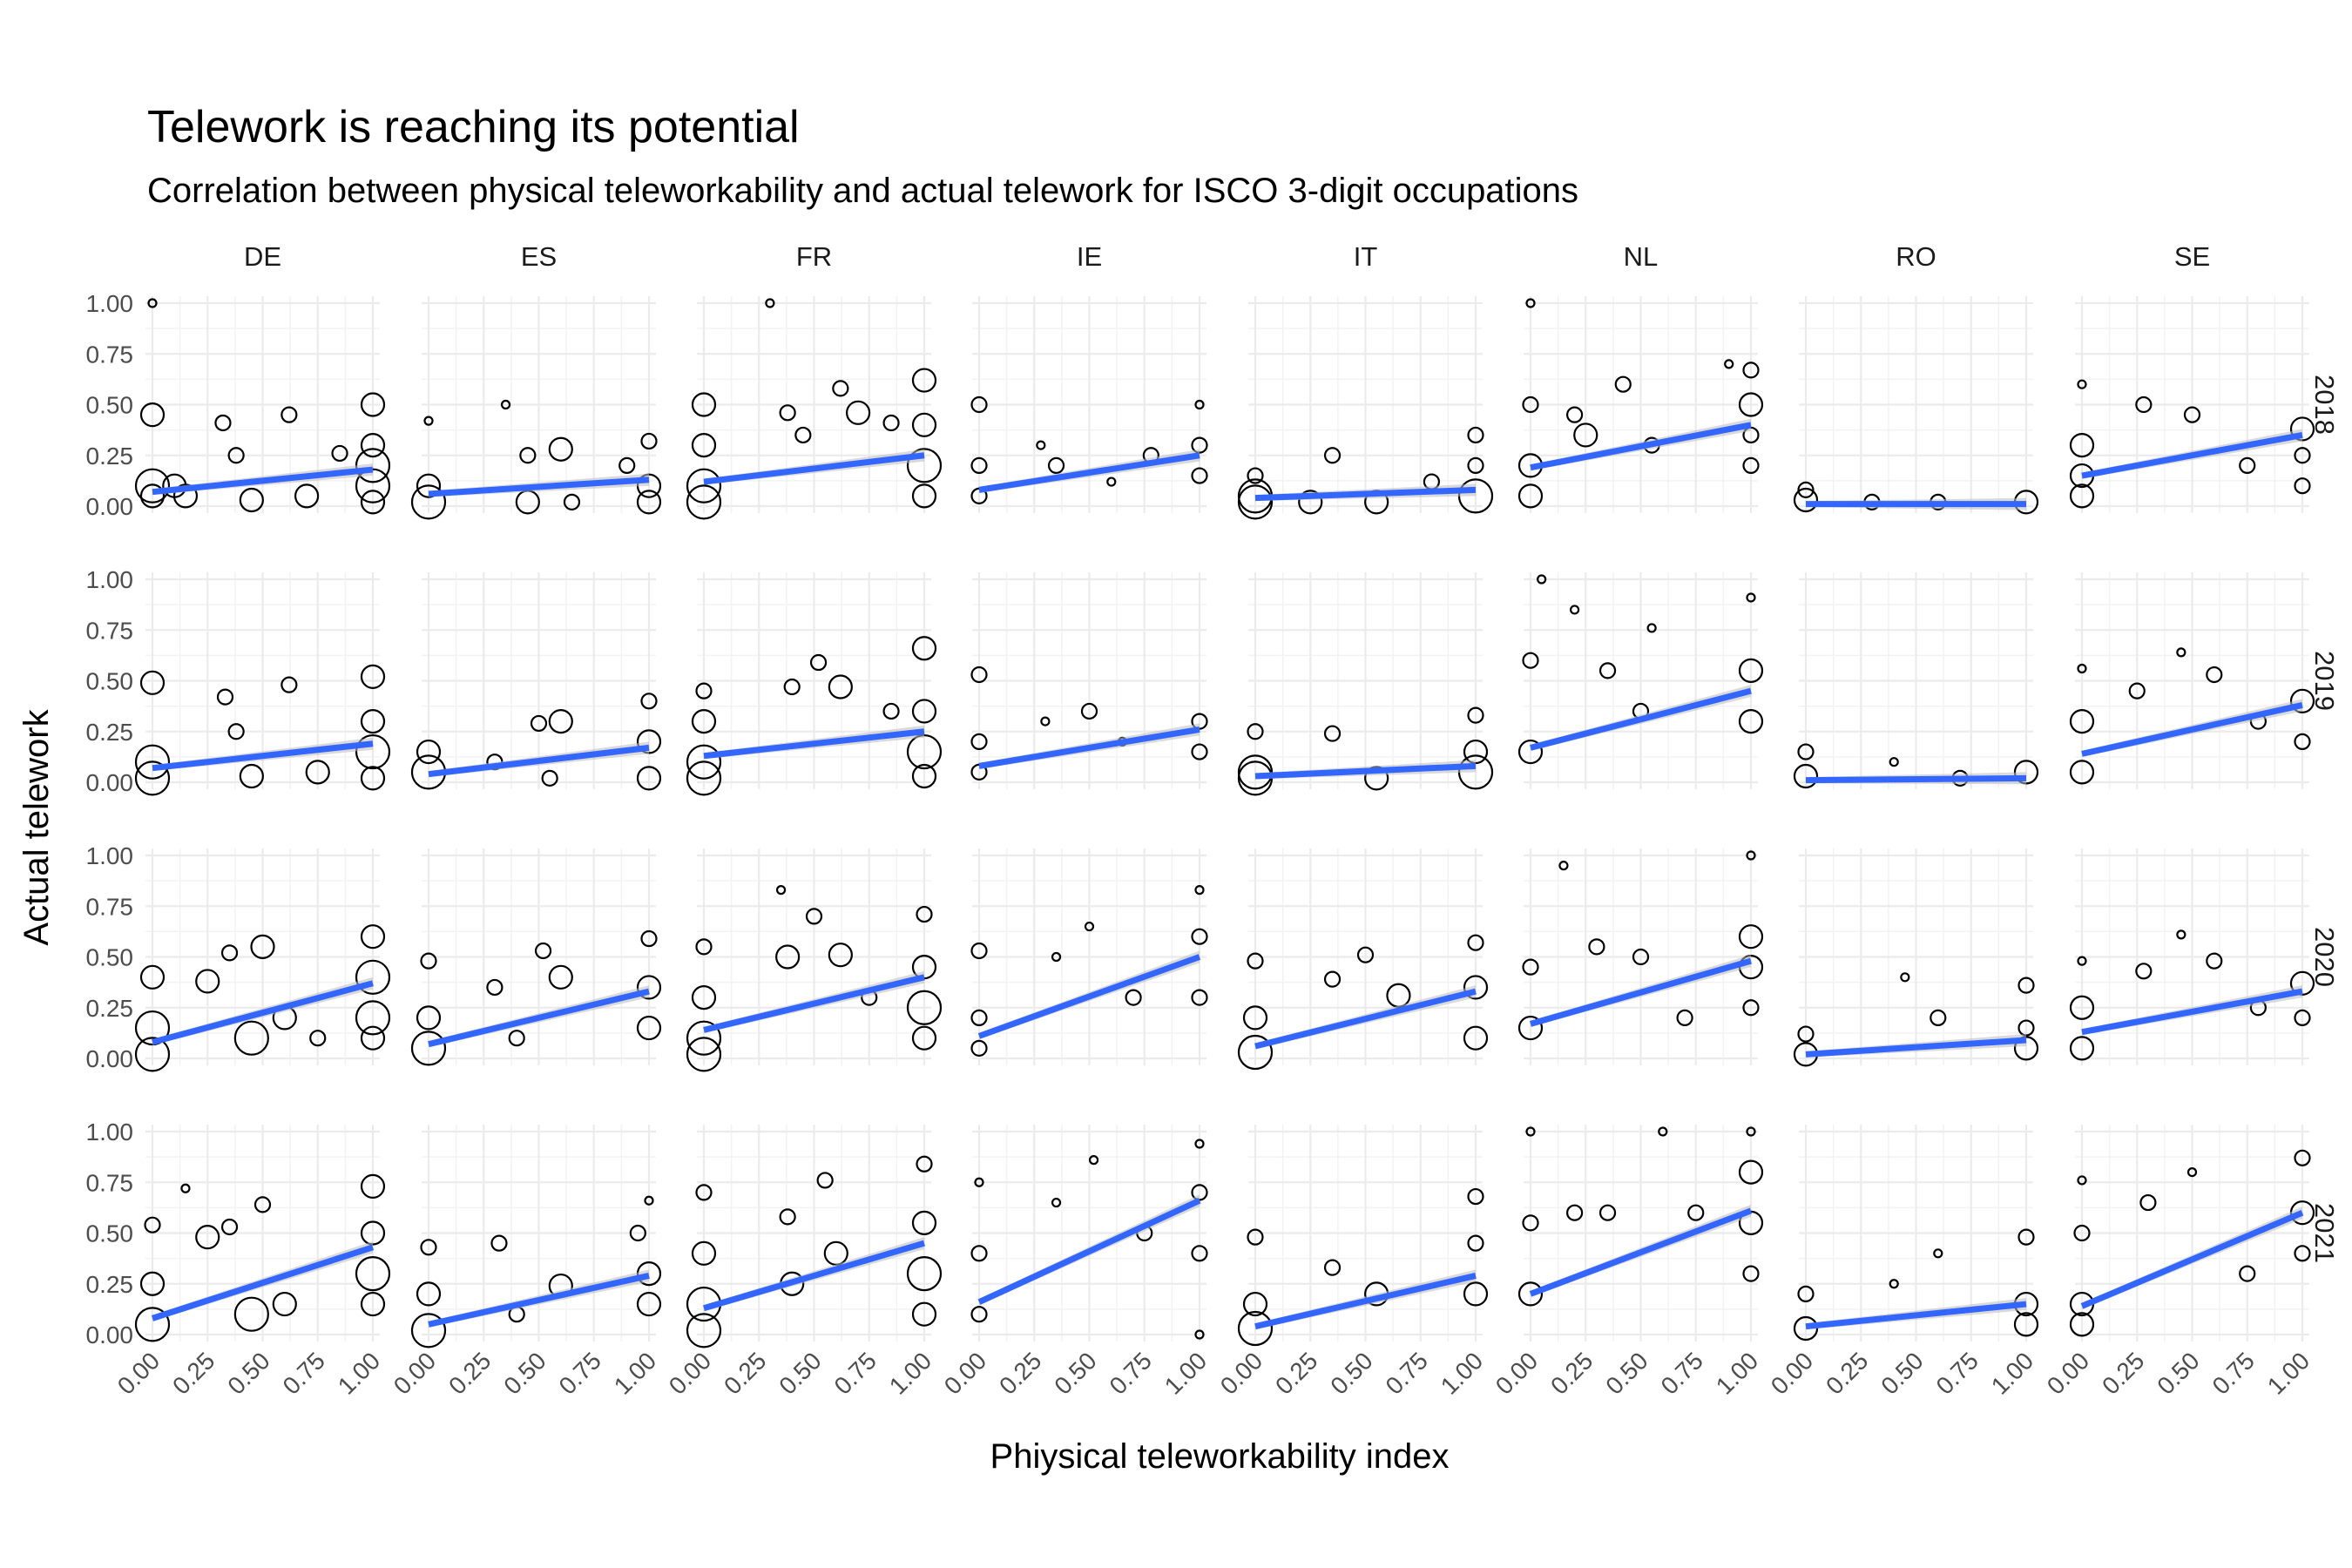 This screenshot has width=2352, height=1568. Describe the element at coordinates (536, 408) in the screenshot. I see `panel-es-2018` at that location.